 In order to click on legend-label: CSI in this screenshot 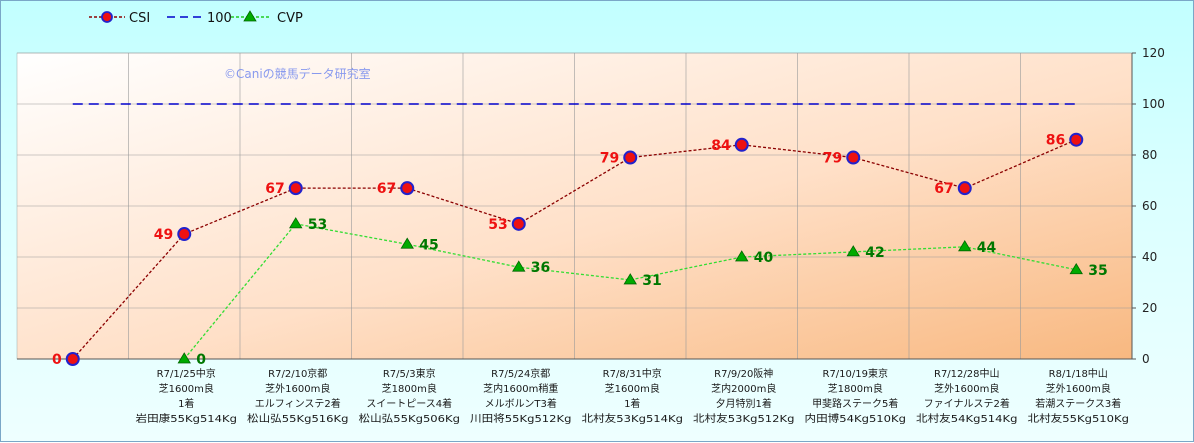, I will do `click(139, 18)`.